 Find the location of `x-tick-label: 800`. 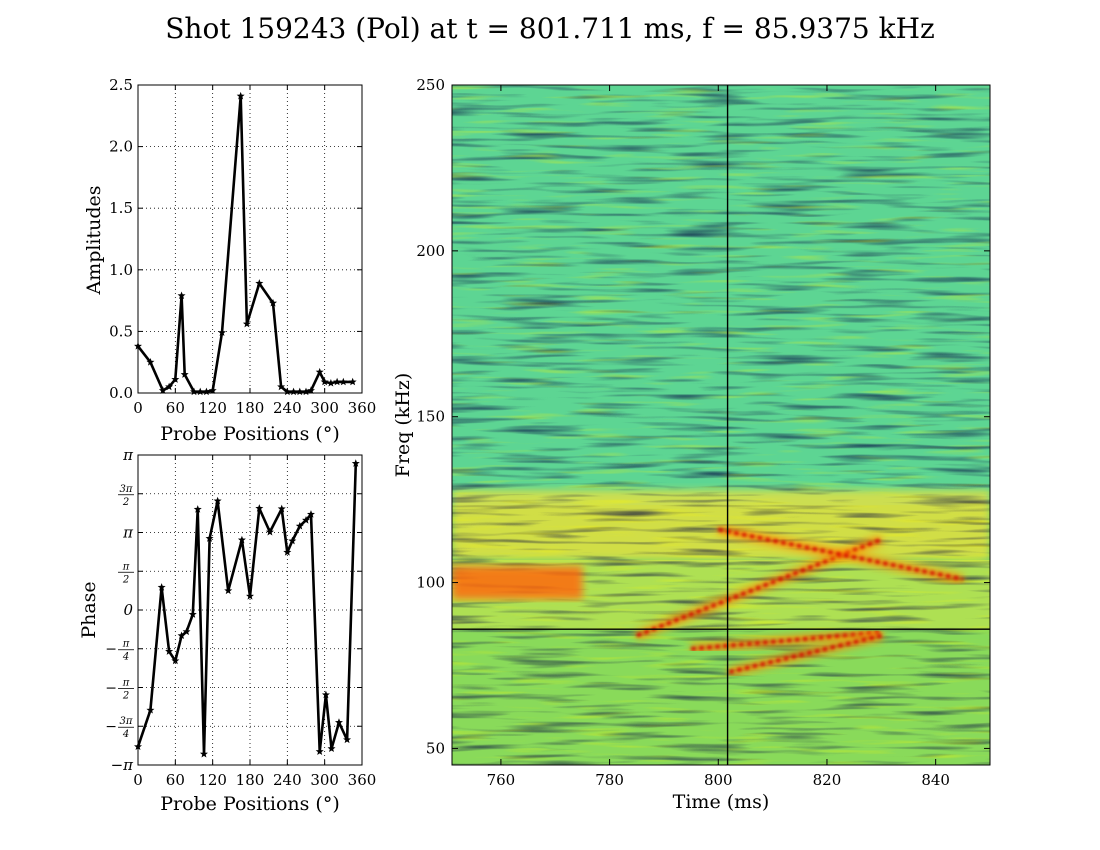

x-tick-label: 800 is located at coordinates (718, 780).